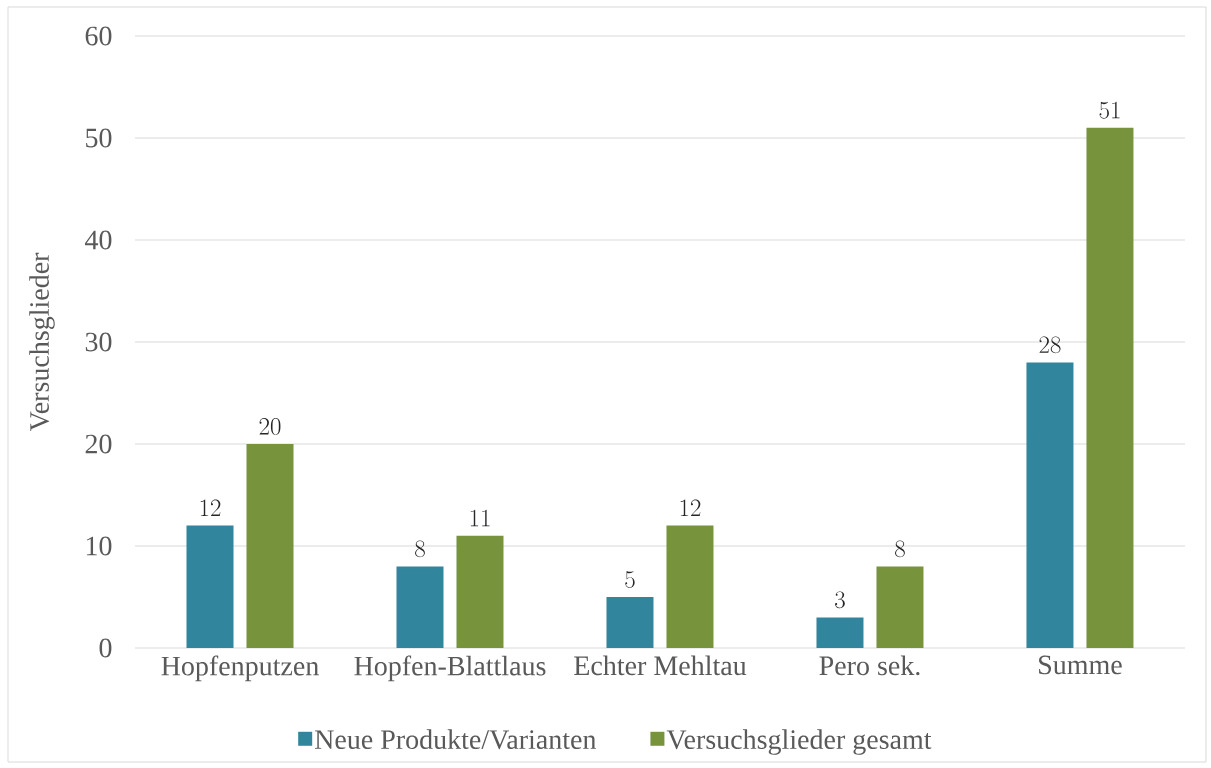 This screenshot has width=1211, height=768. Describe the element at coordinates (42, 342) in the screenshot. I see `y-axis-title: Versuchsglieder` at that location.